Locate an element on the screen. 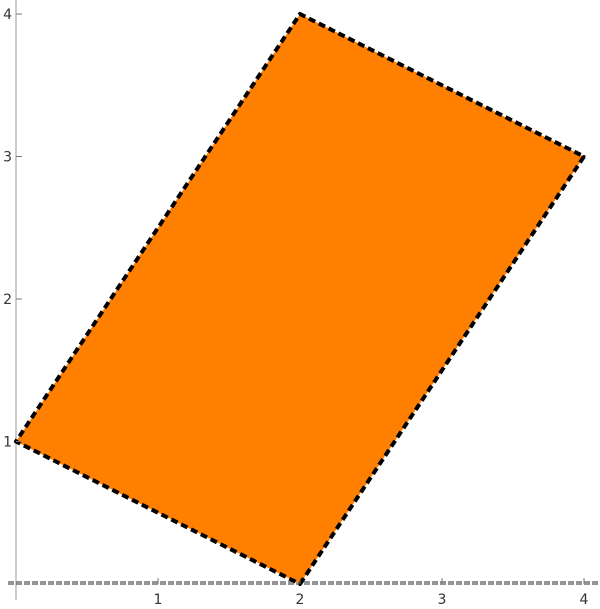 The width and height of the screenshot is (600, 609). x-tick-label-2: 2 is located at coordinates (300, 600).